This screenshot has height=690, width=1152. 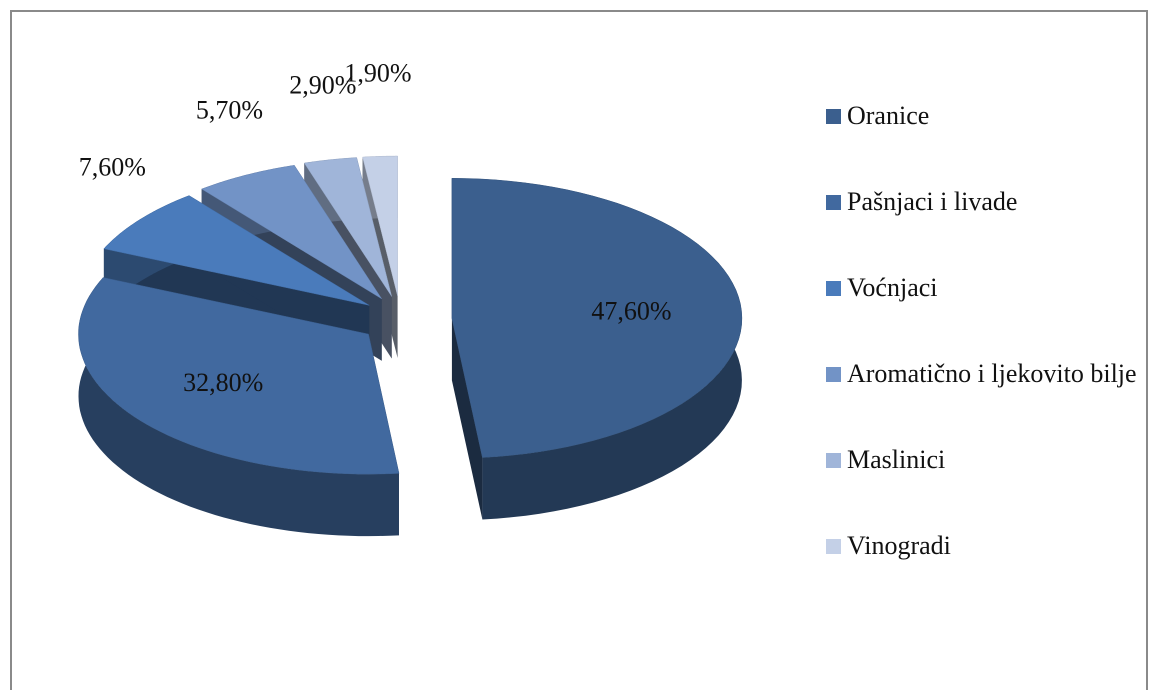 I want to click on slice-outer-side, so click(x=238, y=407).